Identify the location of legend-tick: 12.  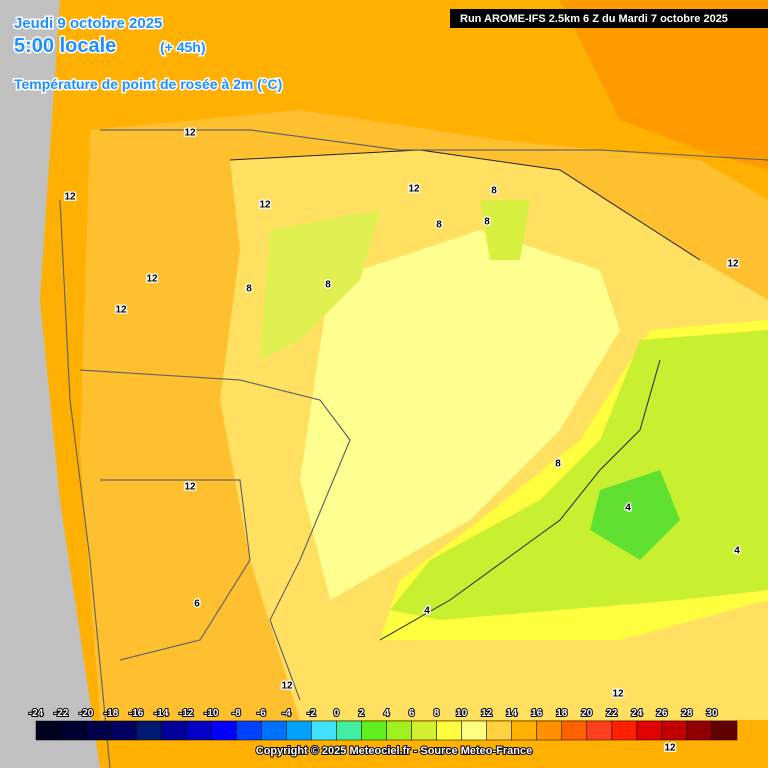
(487, 713).